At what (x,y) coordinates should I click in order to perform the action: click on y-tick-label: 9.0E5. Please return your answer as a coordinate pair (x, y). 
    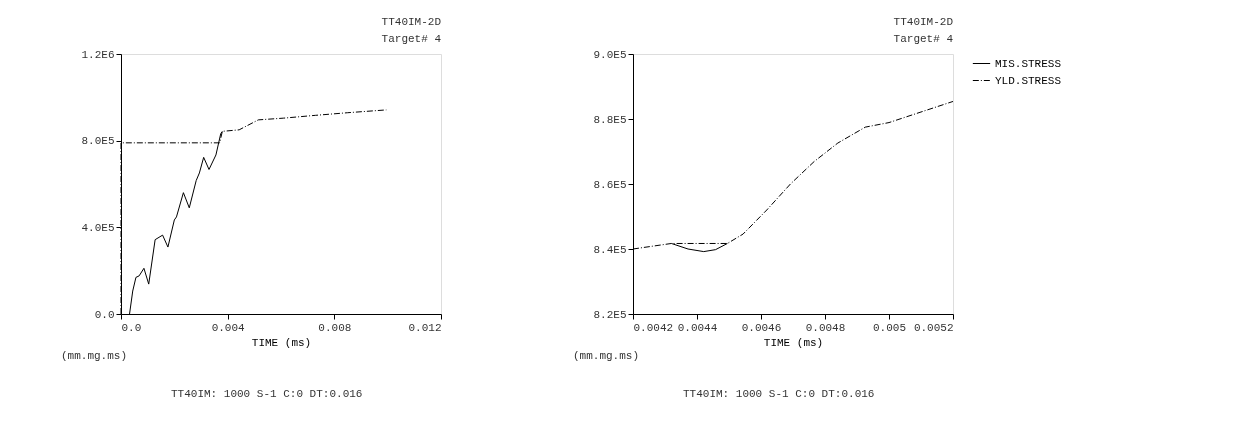
    Looking at the image, I should click on (610, 54).